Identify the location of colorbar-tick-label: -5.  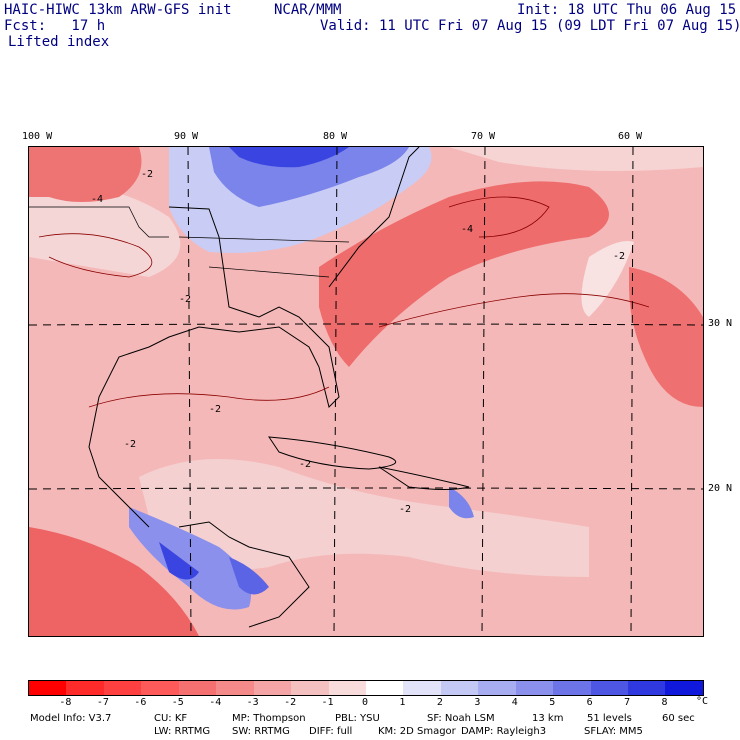
(177, 702).